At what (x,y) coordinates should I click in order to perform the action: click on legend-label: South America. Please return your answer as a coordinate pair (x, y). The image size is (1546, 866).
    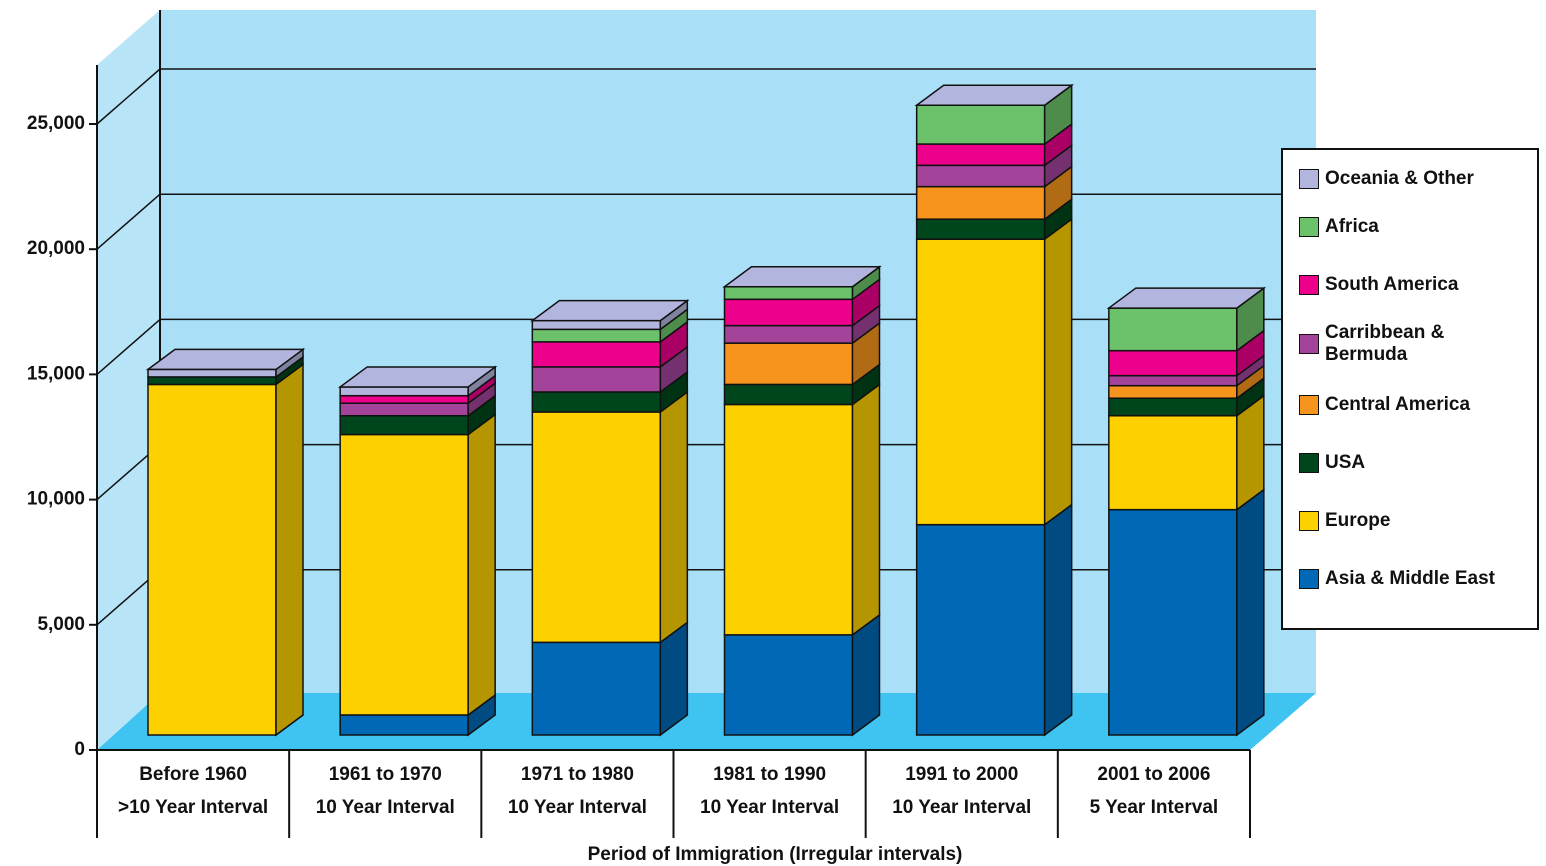
    Looking at the image, I should click on (1392, 284).